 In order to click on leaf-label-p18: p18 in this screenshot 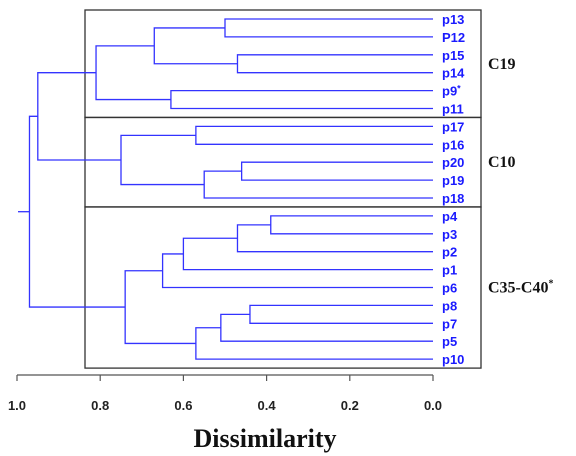, I will do `click(453, 198)`.